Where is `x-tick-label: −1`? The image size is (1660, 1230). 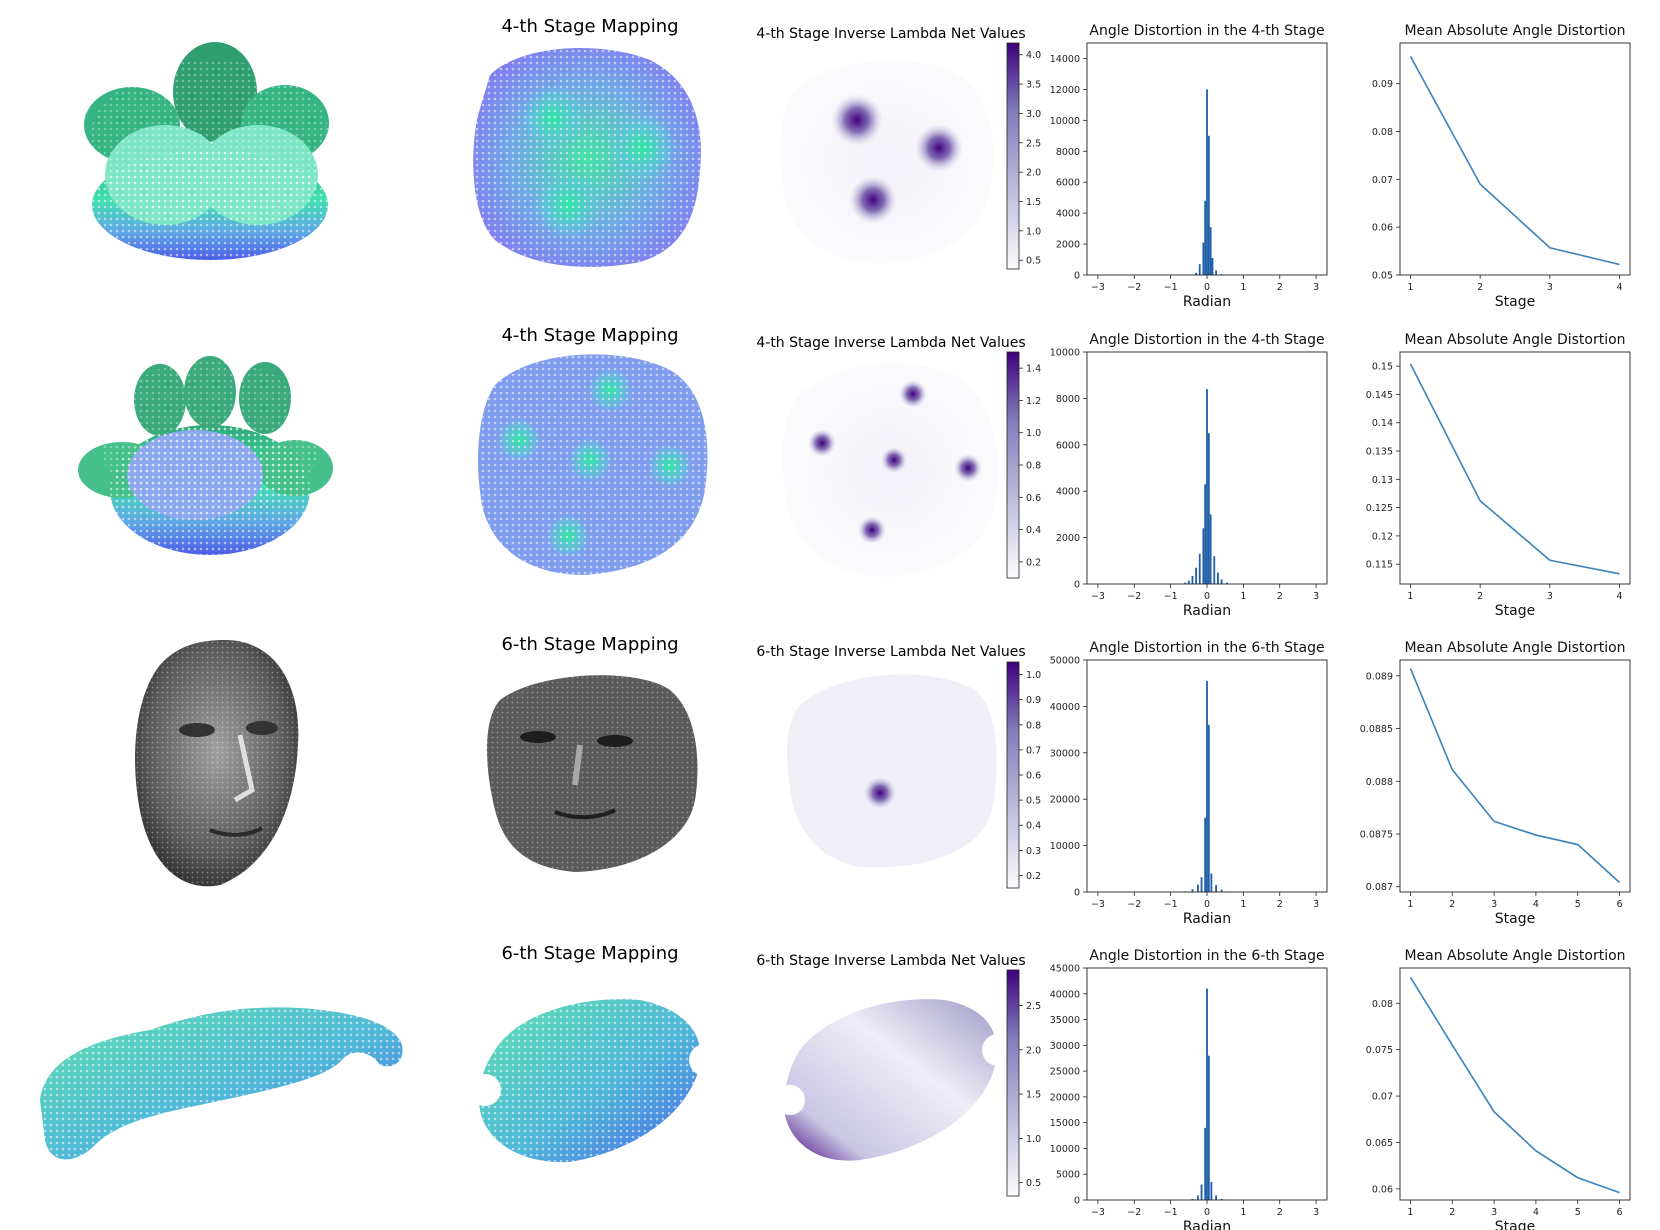 x-tick-label: −1 is located at coordinates (1171, 287).